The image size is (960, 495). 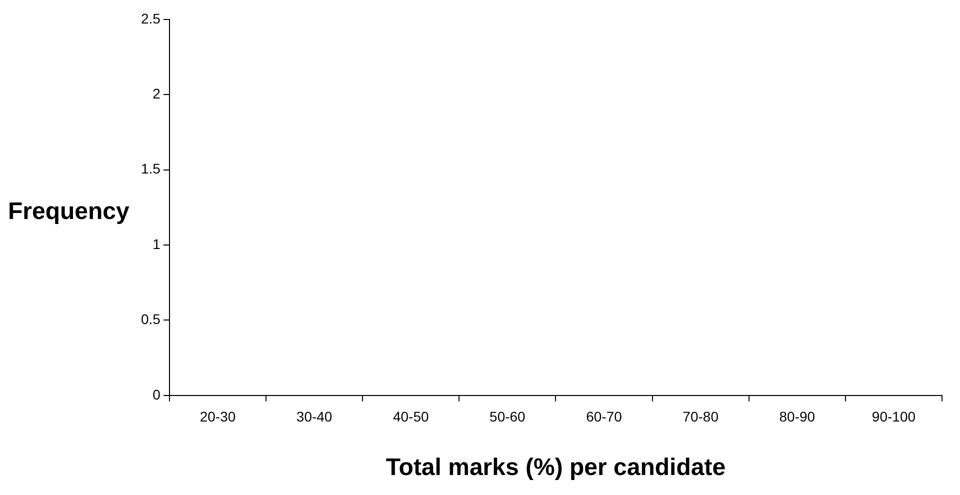 I want to click on y-axis-title: Frequency, so click(x=69, y=212).